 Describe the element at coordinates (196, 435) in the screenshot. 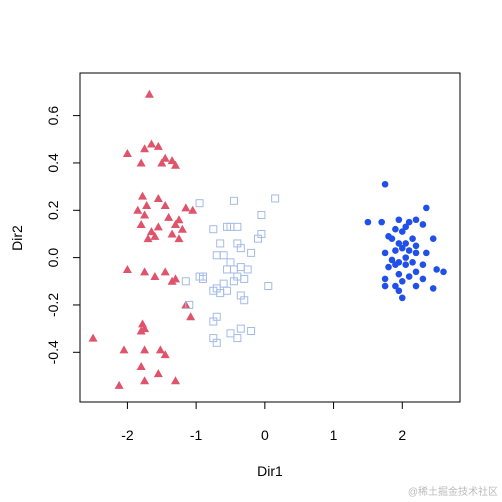

I see `x-tick-label: -1` at that location.